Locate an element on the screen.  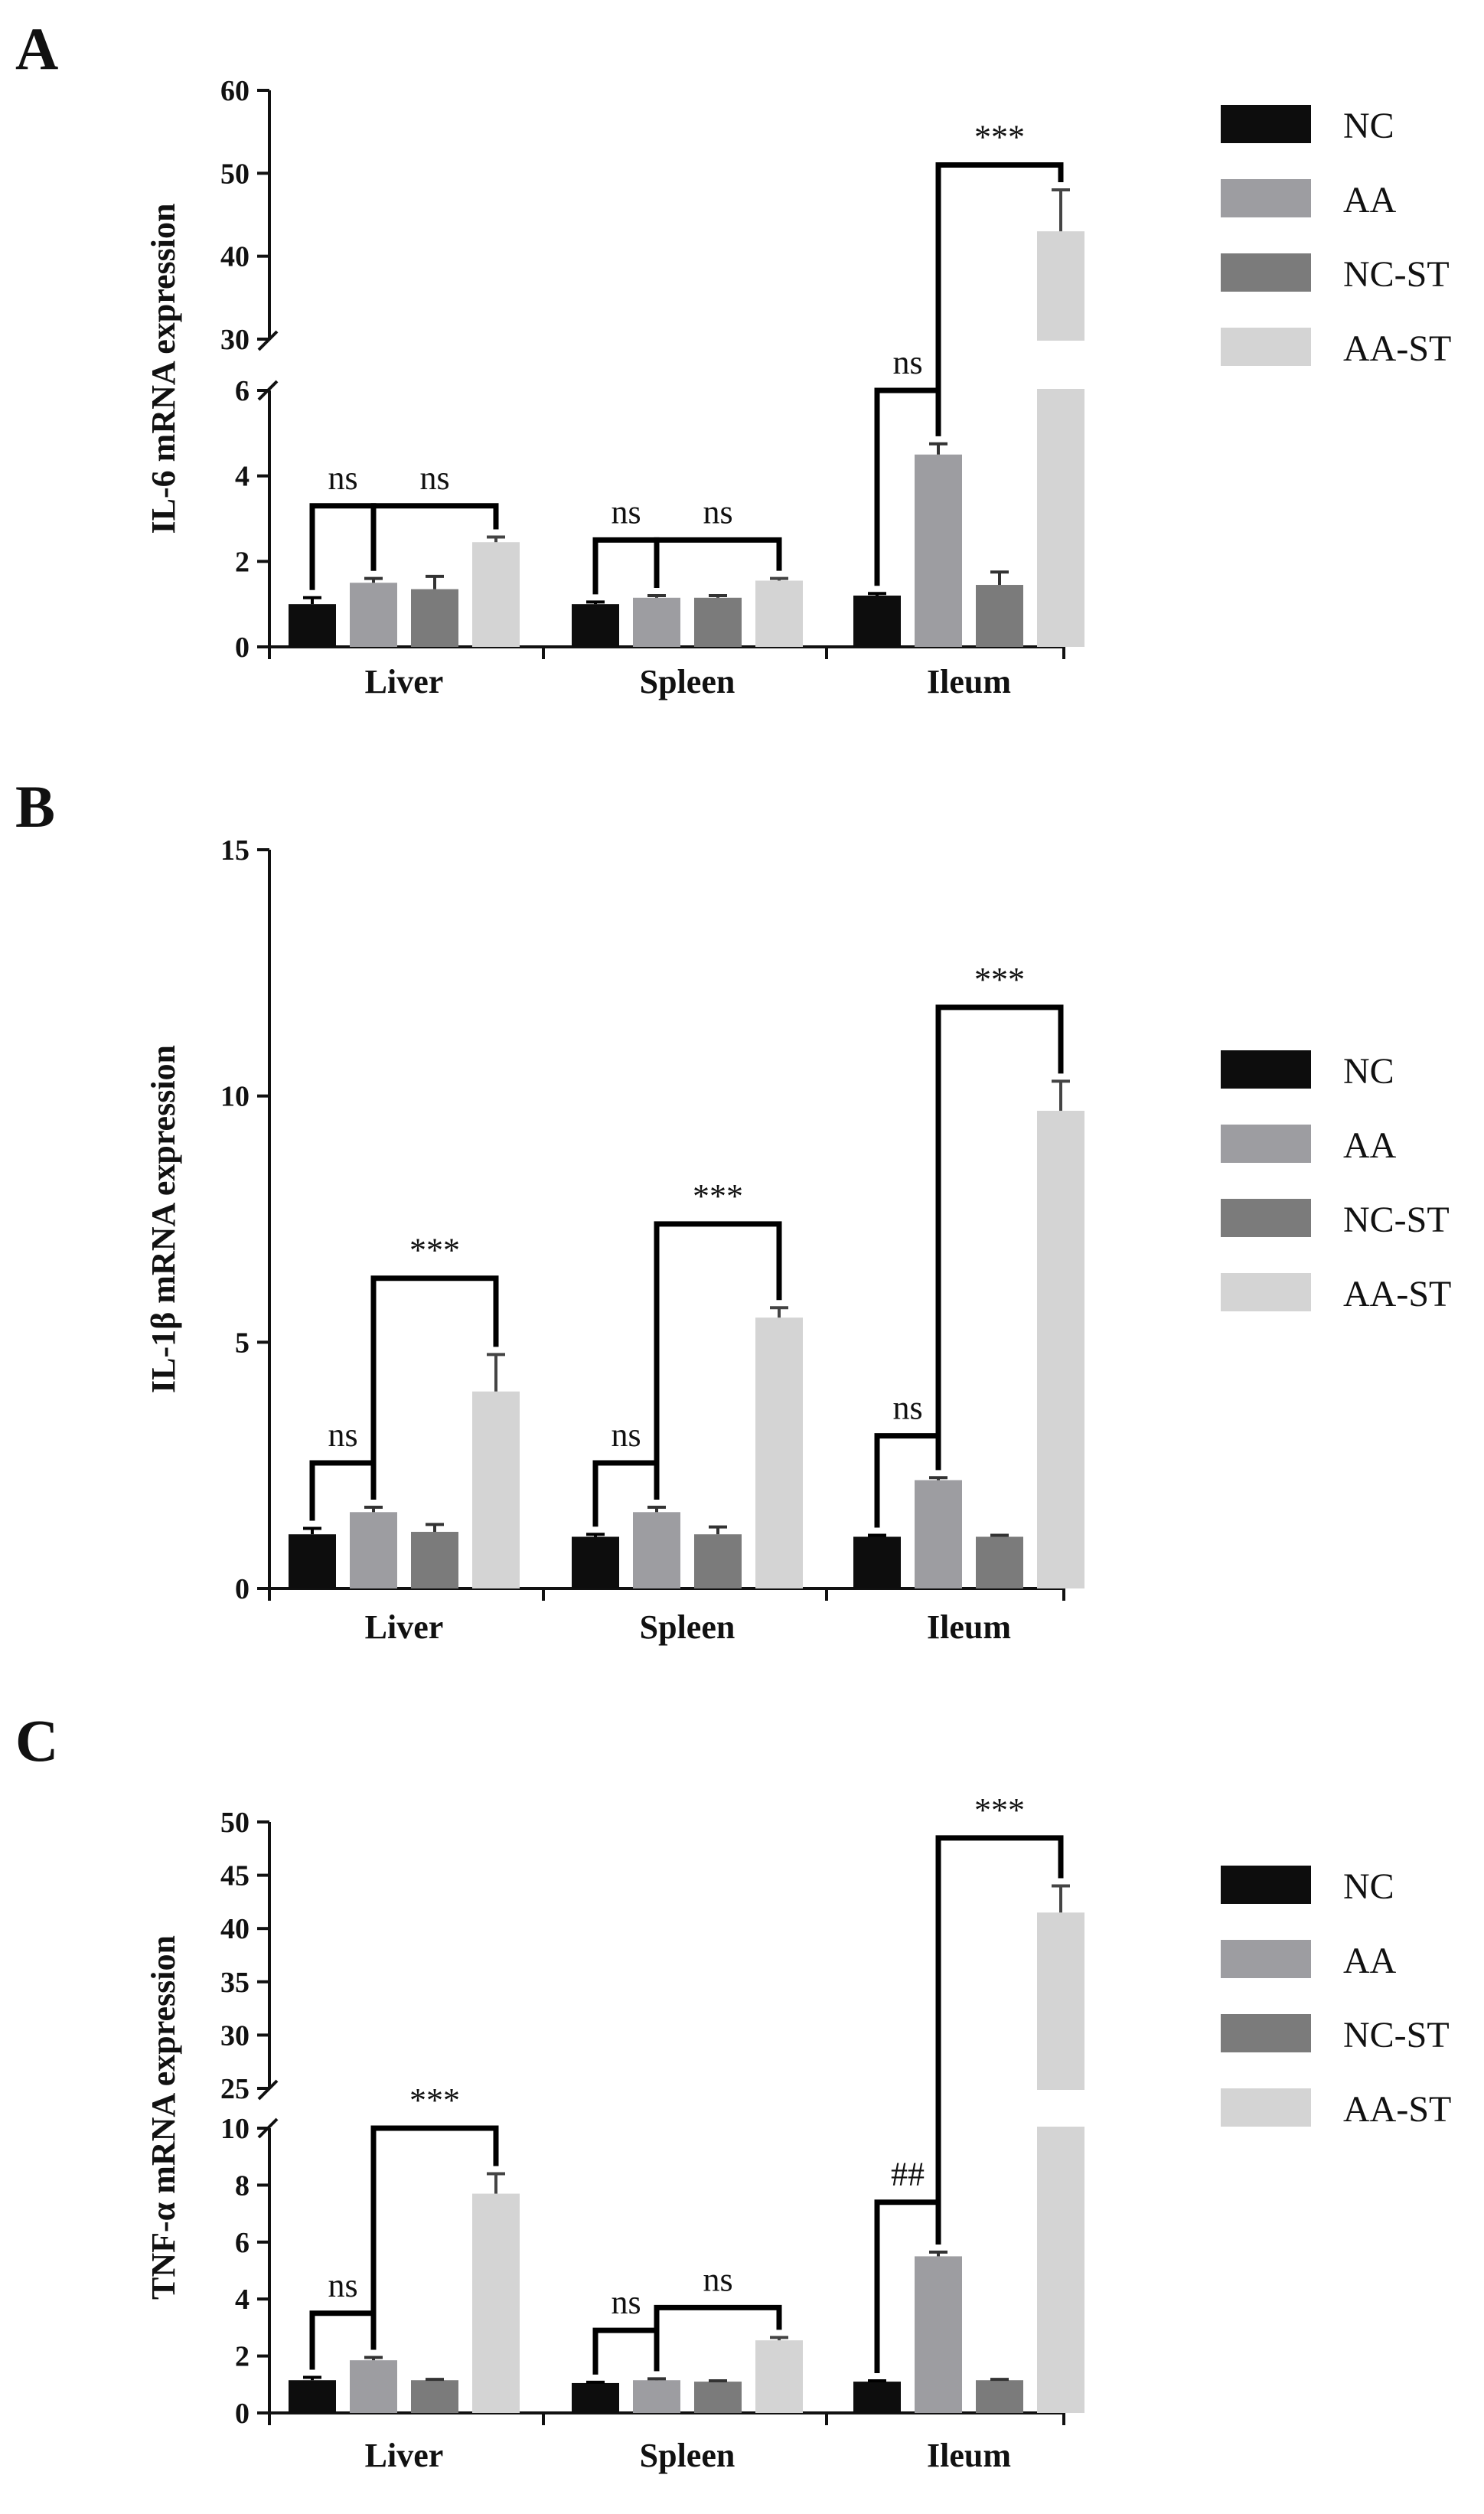
y-tick-label: 25 is located at coordinates (235, 2089).